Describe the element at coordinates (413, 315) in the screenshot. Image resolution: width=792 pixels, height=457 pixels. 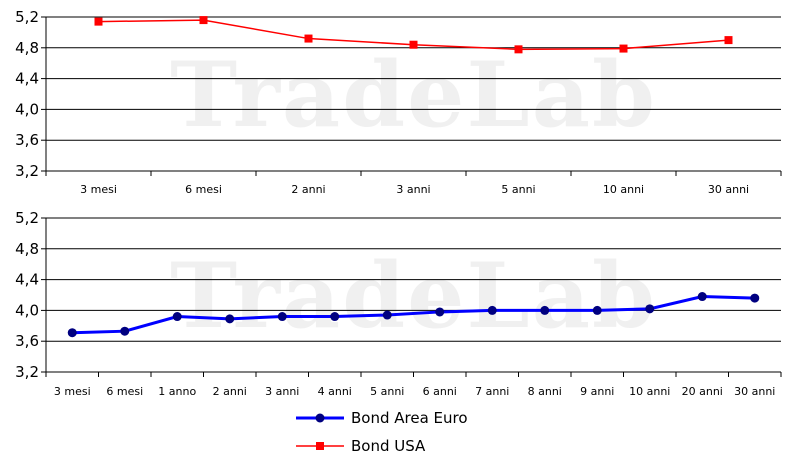
I see `series-line` at that location.